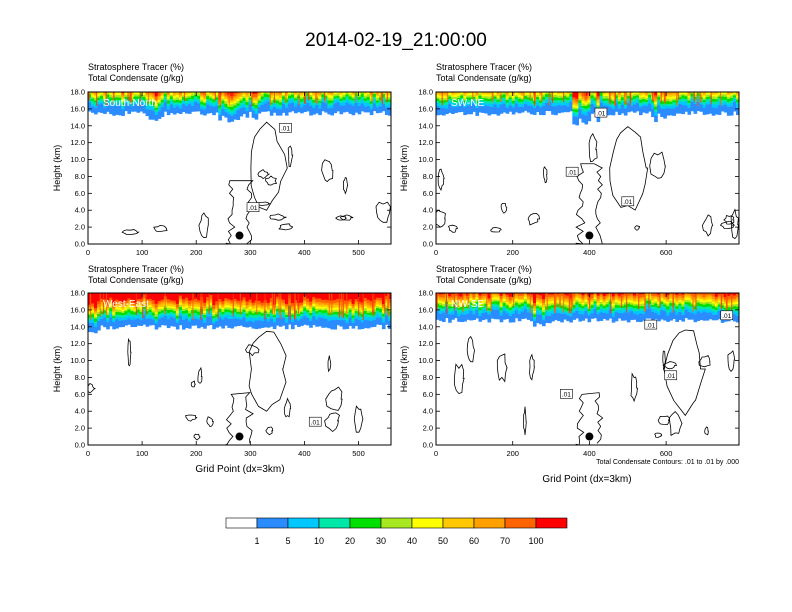 The image size is (792, 612). I want to click on y-tick-label: 14.0, so click(425, 326).